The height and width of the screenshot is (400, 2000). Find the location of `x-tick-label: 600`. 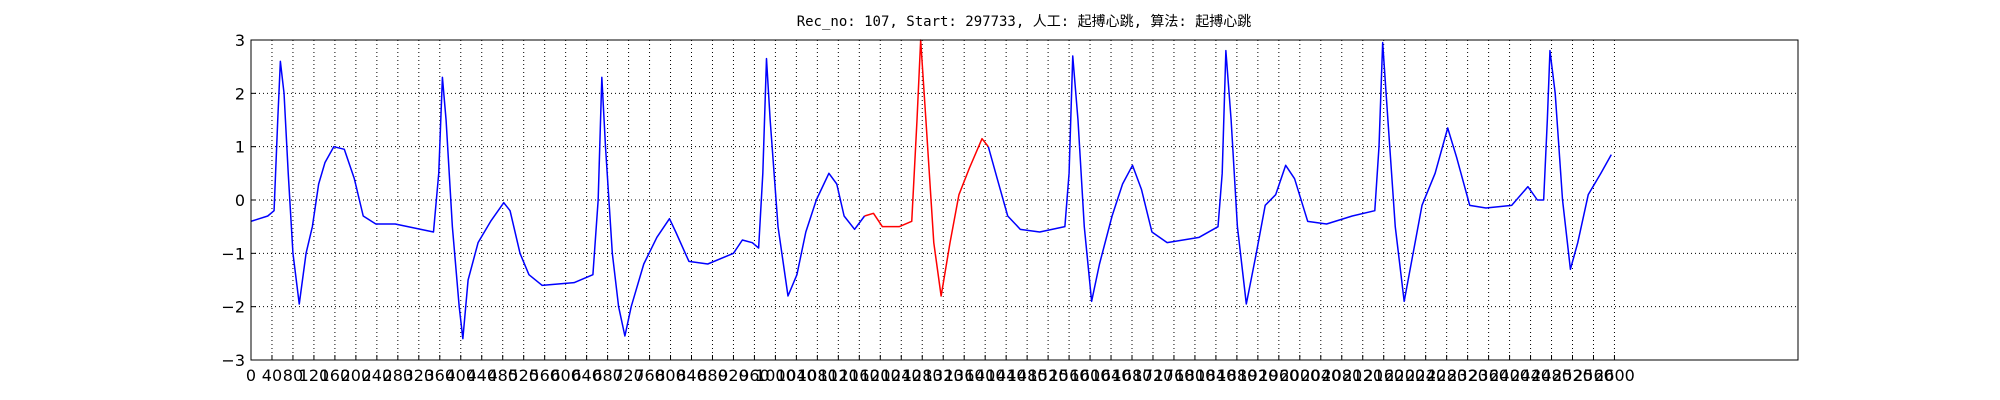

x-tick-label: 600 is located at coordinates (565, 375).